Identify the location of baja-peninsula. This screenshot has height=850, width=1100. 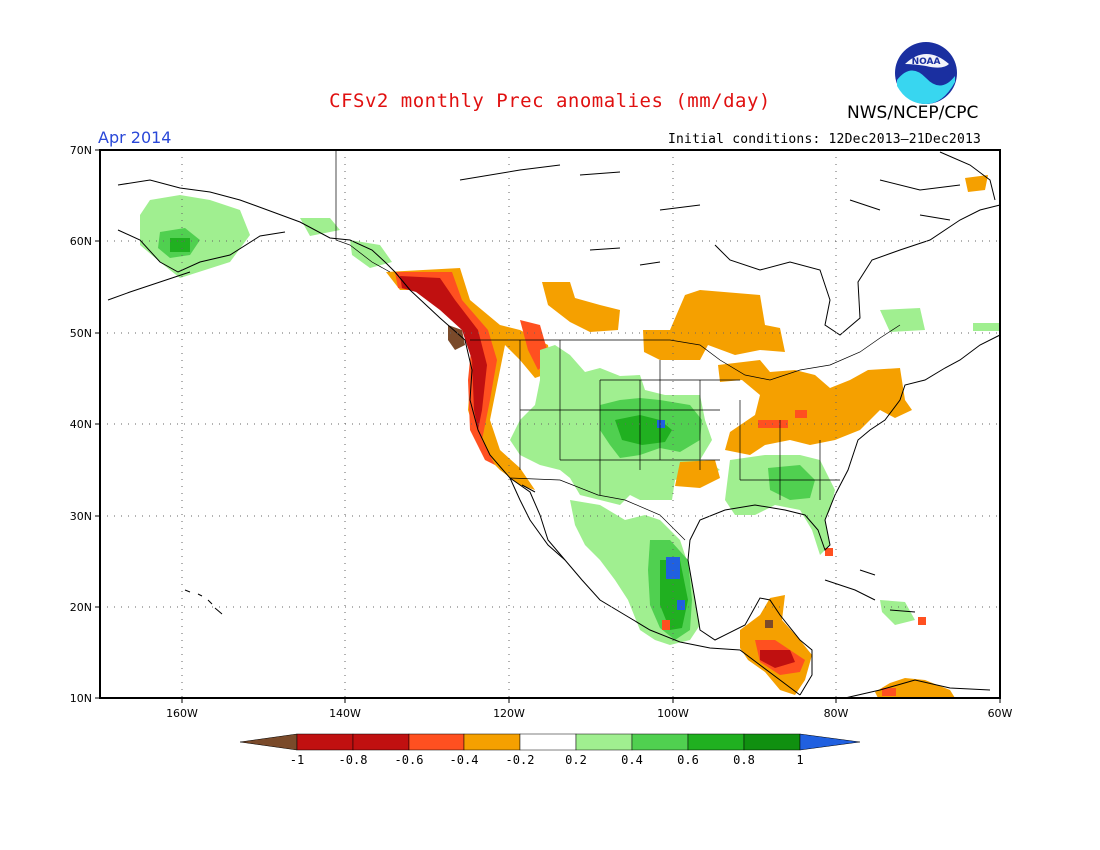
(537, 519).